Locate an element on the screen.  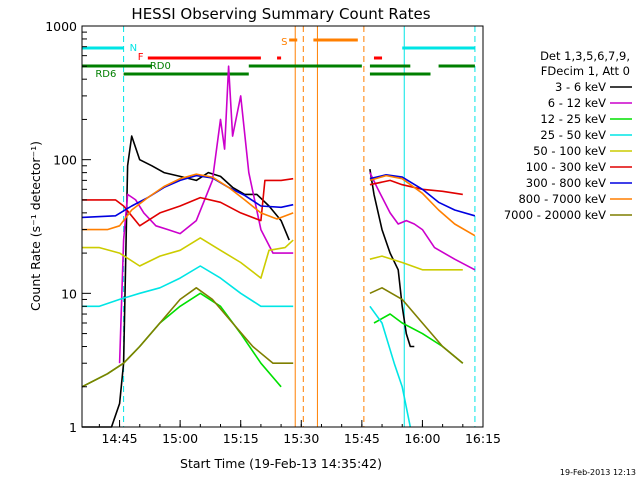
y-axis-ticks: 1 10 100 1000 is located at coordinates (68, 227).